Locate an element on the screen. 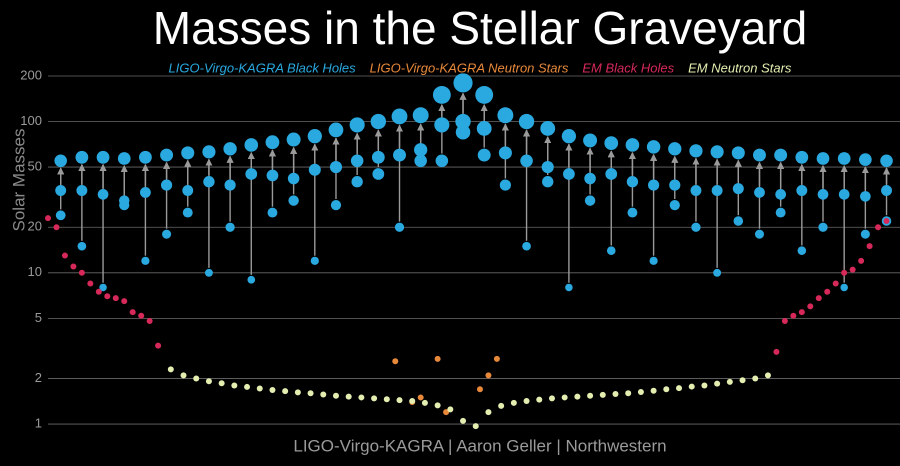  y-tick-label: 10 is located at coordinates (35, 271).